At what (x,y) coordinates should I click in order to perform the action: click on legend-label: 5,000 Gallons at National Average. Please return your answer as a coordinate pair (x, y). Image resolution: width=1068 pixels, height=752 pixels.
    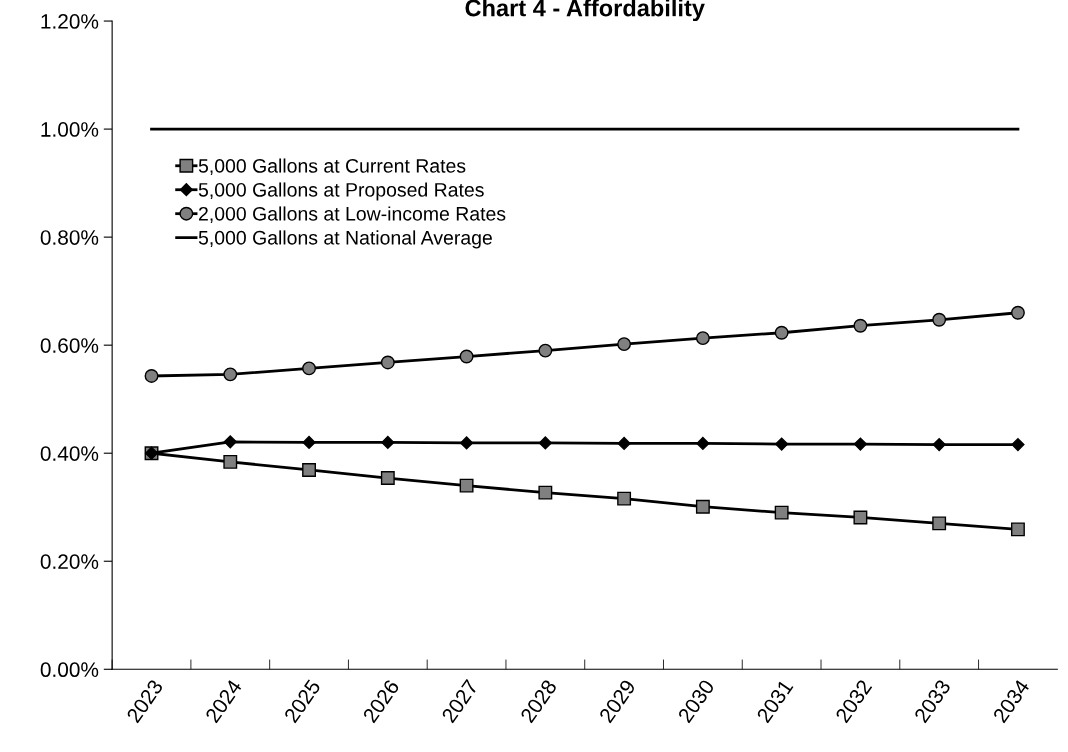
    Looking at the image, I should click on (345, 239).